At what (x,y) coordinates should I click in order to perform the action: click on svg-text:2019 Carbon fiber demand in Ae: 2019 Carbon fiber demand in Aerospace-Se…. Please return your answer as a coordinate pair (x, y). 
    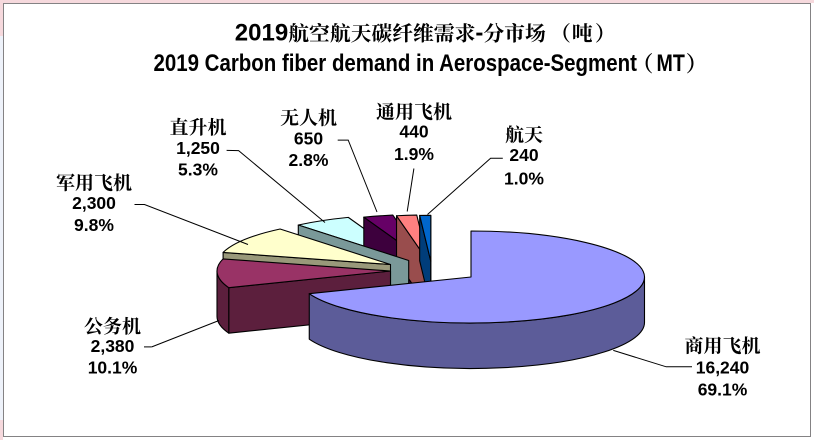
    Looking at the image, I should click on (395, 63).